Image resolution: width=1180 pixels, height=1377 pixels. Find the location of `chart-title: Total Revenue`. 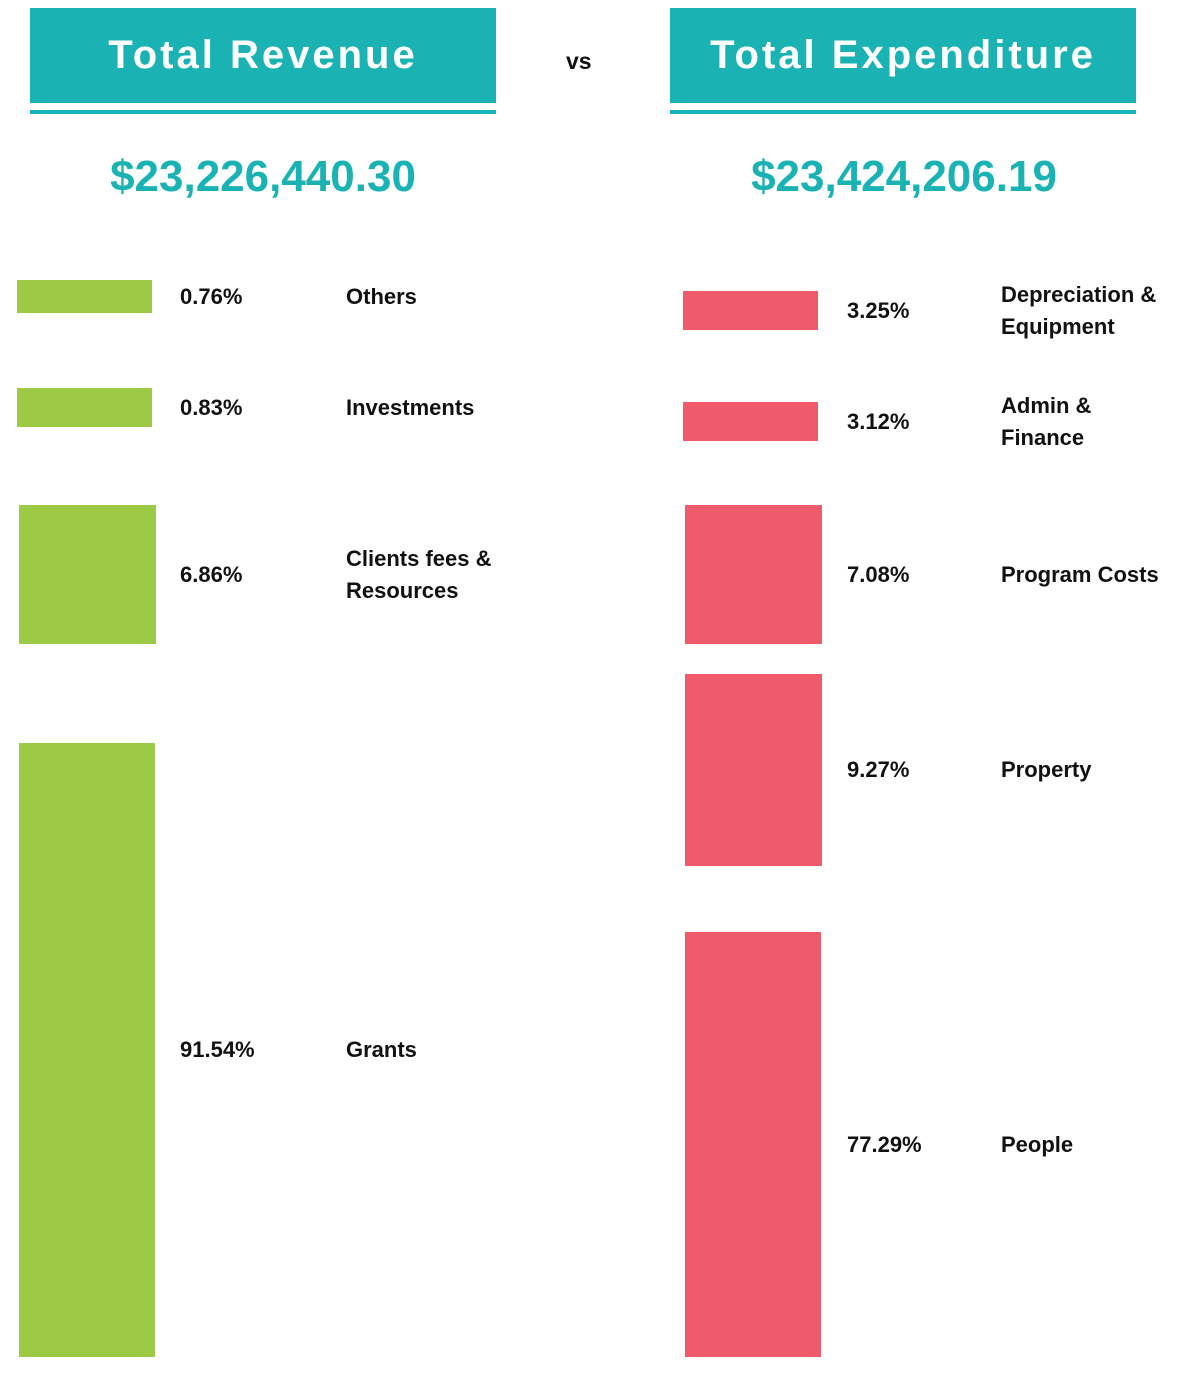

chart-title: Total Revenue is located at coordinates (263, 55).